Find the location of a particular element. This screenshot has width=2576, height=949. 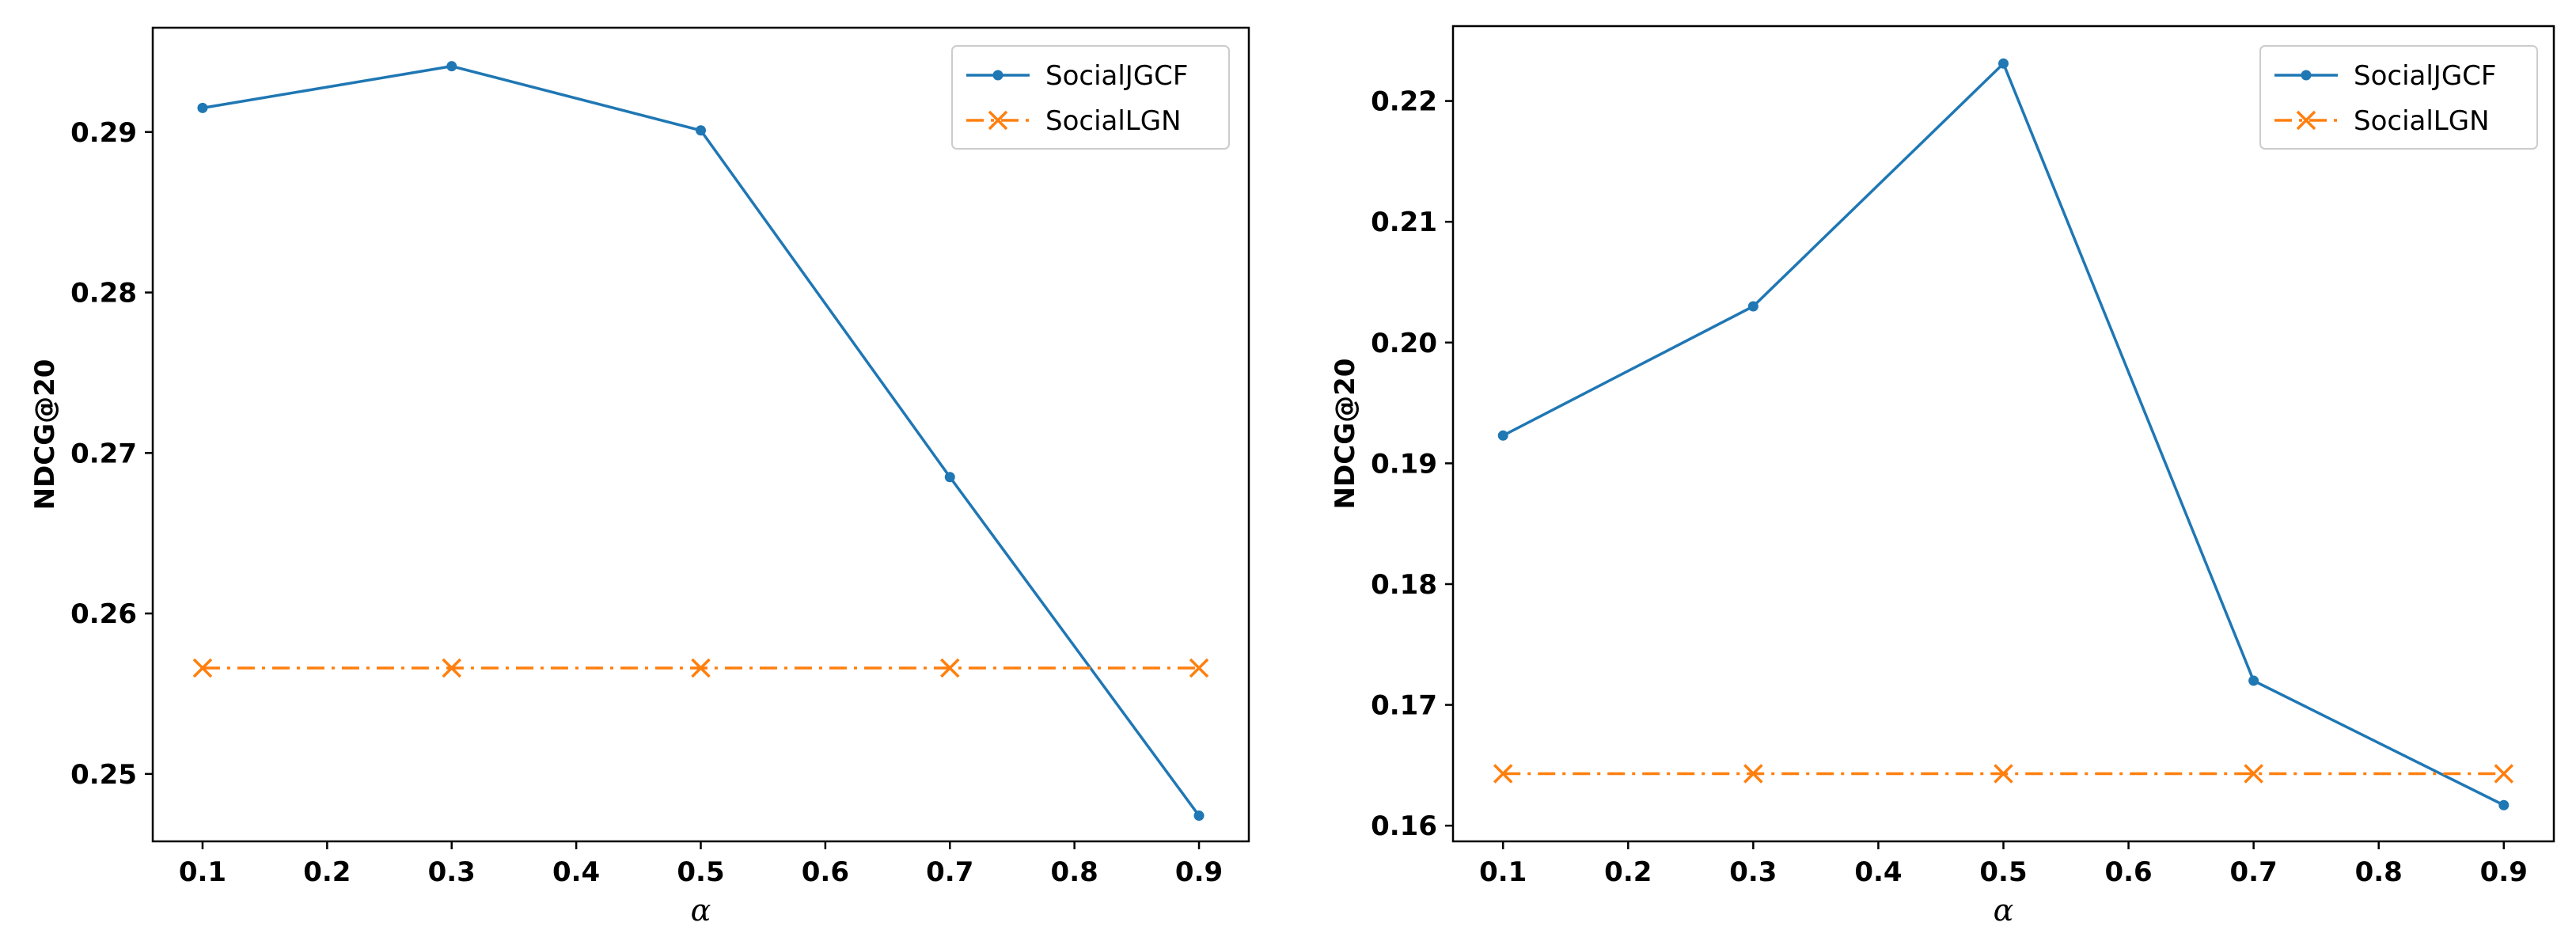

y-tick-label: 0.28 is located at coordinates (103, 293).